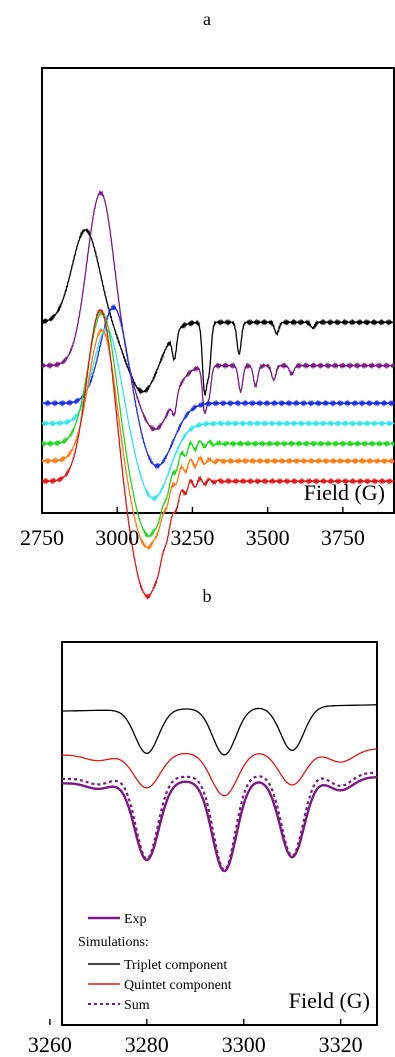  I want to click on legend-label-triplet: Triplet component, so click(175, 965).